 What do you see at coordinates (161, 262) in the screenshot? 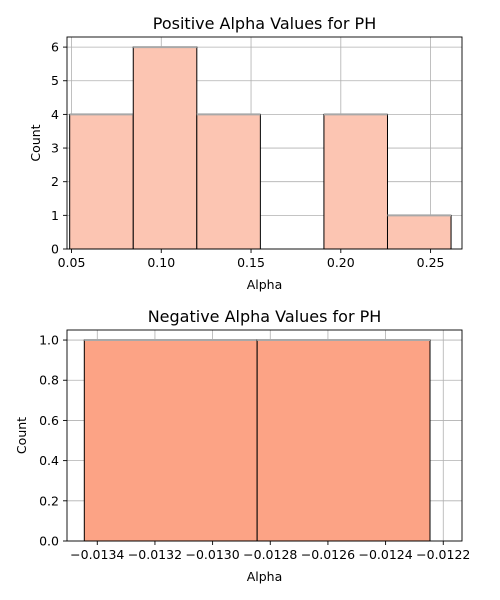
I see `x-tick-label: 0.10` at bounding box center [161, 262].